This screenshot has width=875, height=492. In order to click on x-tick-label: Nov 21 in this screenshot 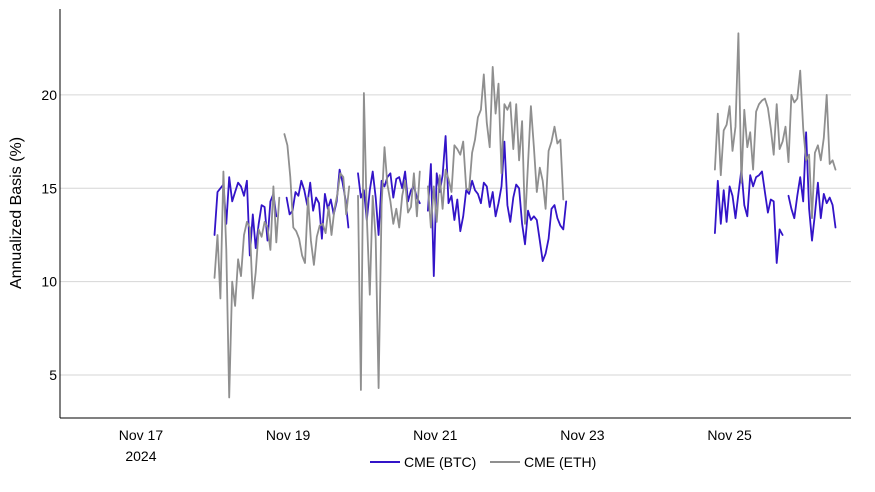, I will do `click(435, 435)`.